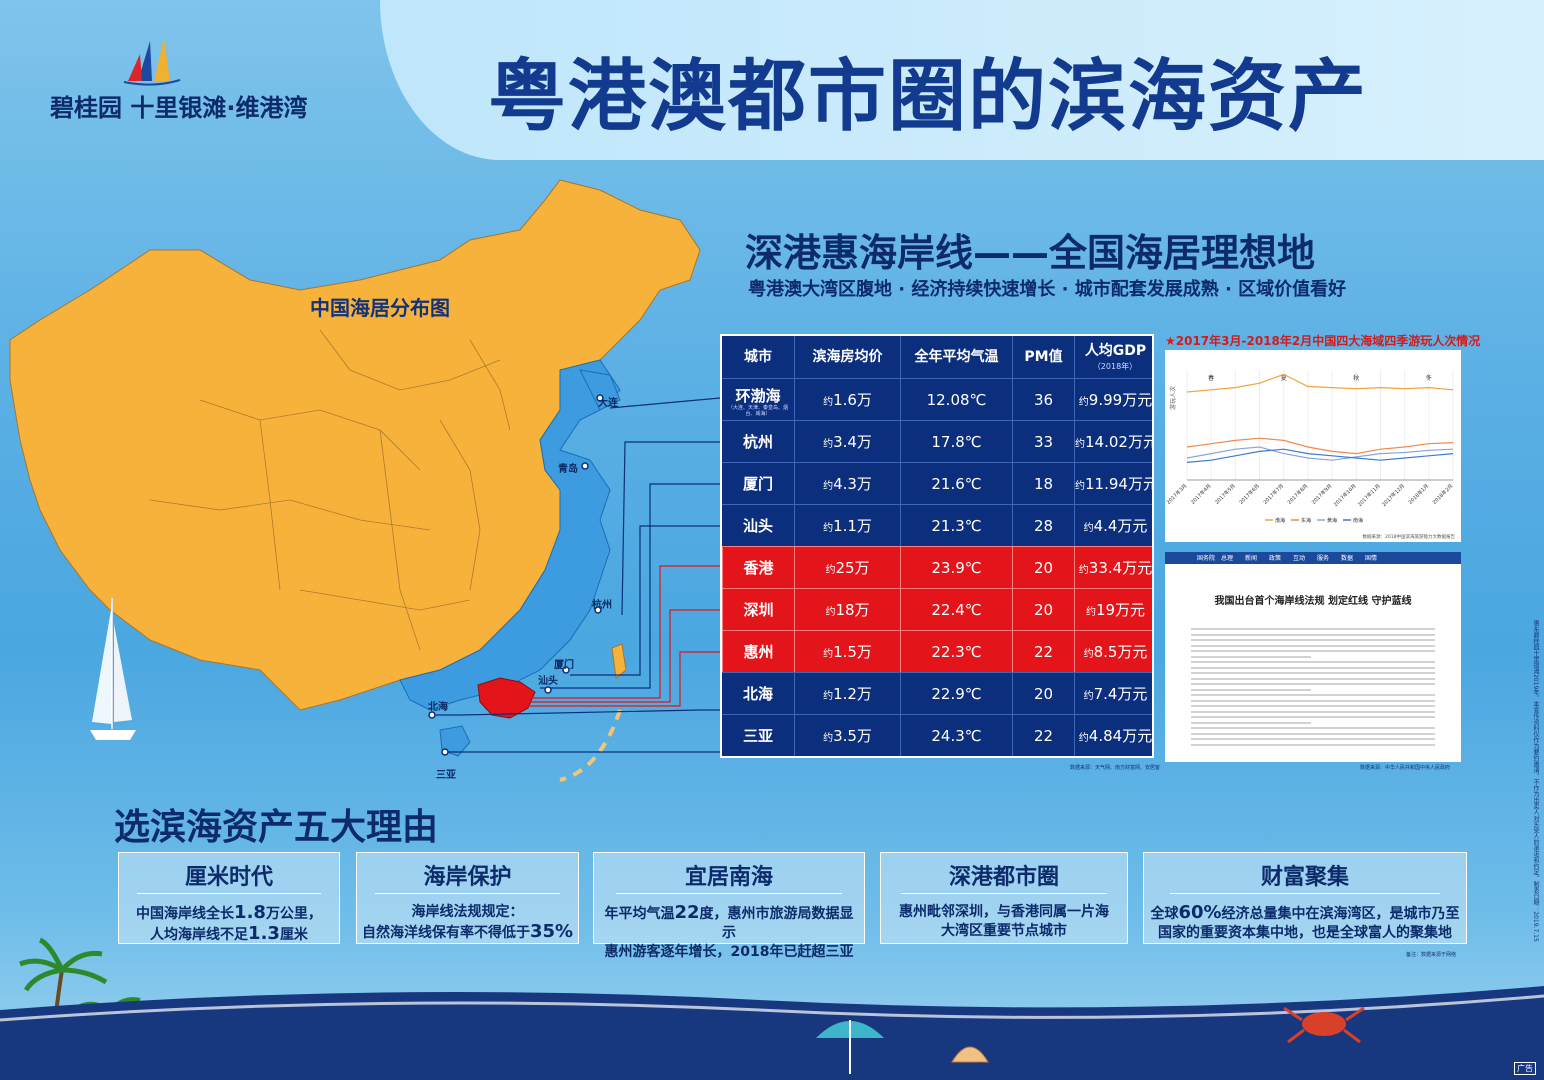 The width and height of the screenshot is (1544, 1080). Describe the element at coordinates (199, 935) in the screenshot. I see `reason-text: 人均海岸线不足` at that location.